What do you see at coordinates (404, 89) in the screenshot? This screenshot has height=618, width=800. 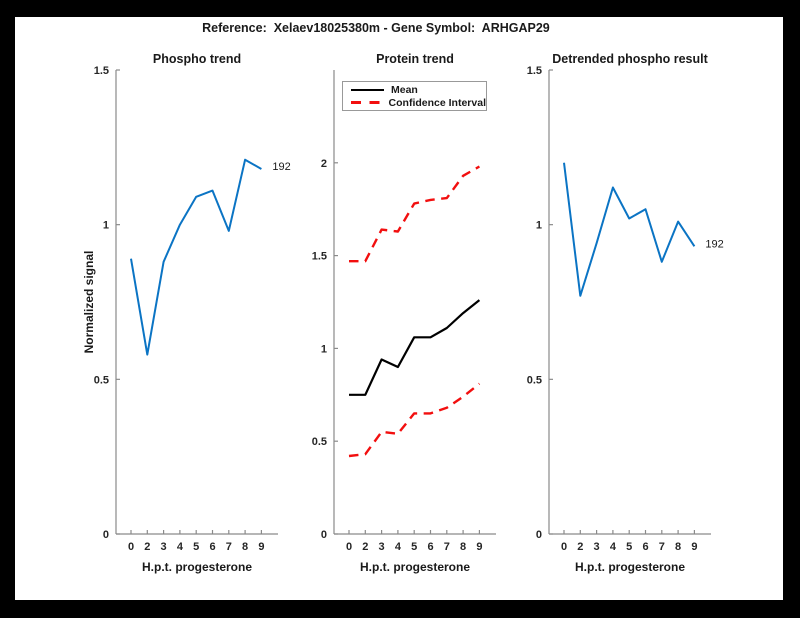 I see `legend-label: Mean` at bounding box center [404, 89].